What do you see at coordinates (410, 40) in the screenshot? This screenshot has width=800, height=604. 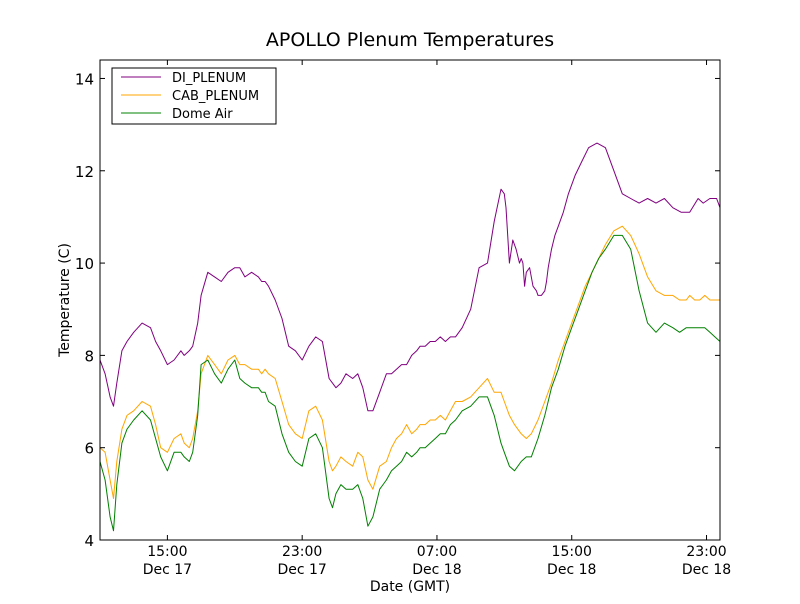 I see `chart-title: APOLLO Plenum Temperatures` at bounding box center [410, 40].